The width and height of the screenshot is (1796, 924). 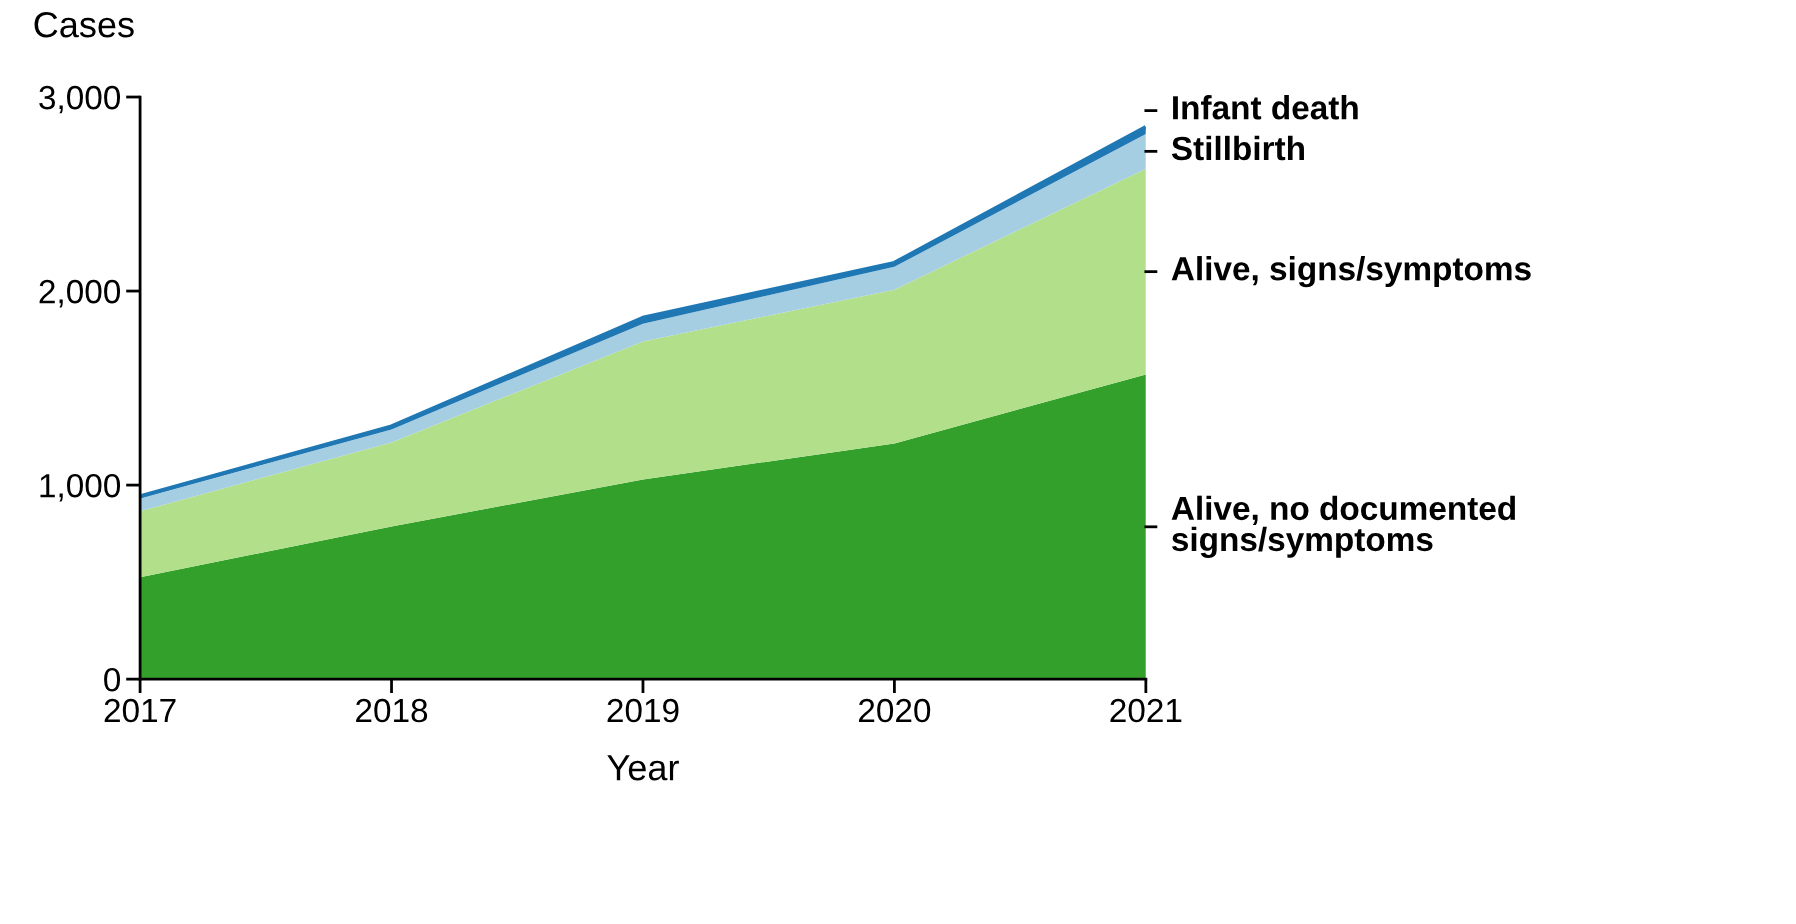 What do you see at coordinates (112, 679) in the screenshot?
I see `y-tick-label: 0` at bounding box center [112, 679].